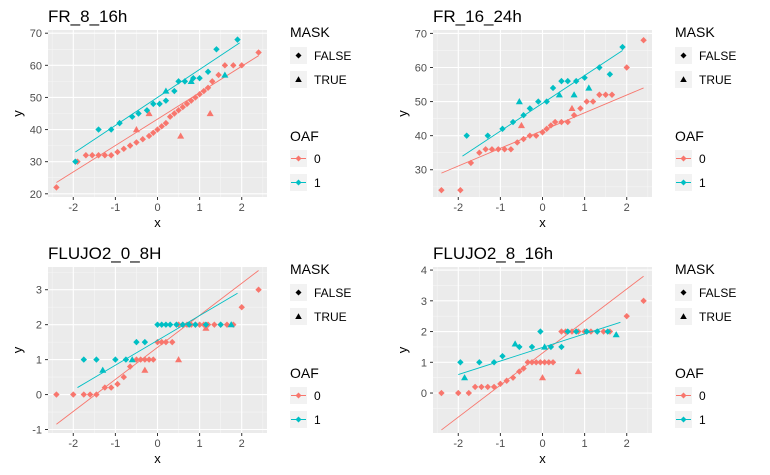 The image size is (770, 475). Describe the element at coordinates (493, 253) in the screenshot. I see `chart-title: FLUJO2_8_16h` at that location.